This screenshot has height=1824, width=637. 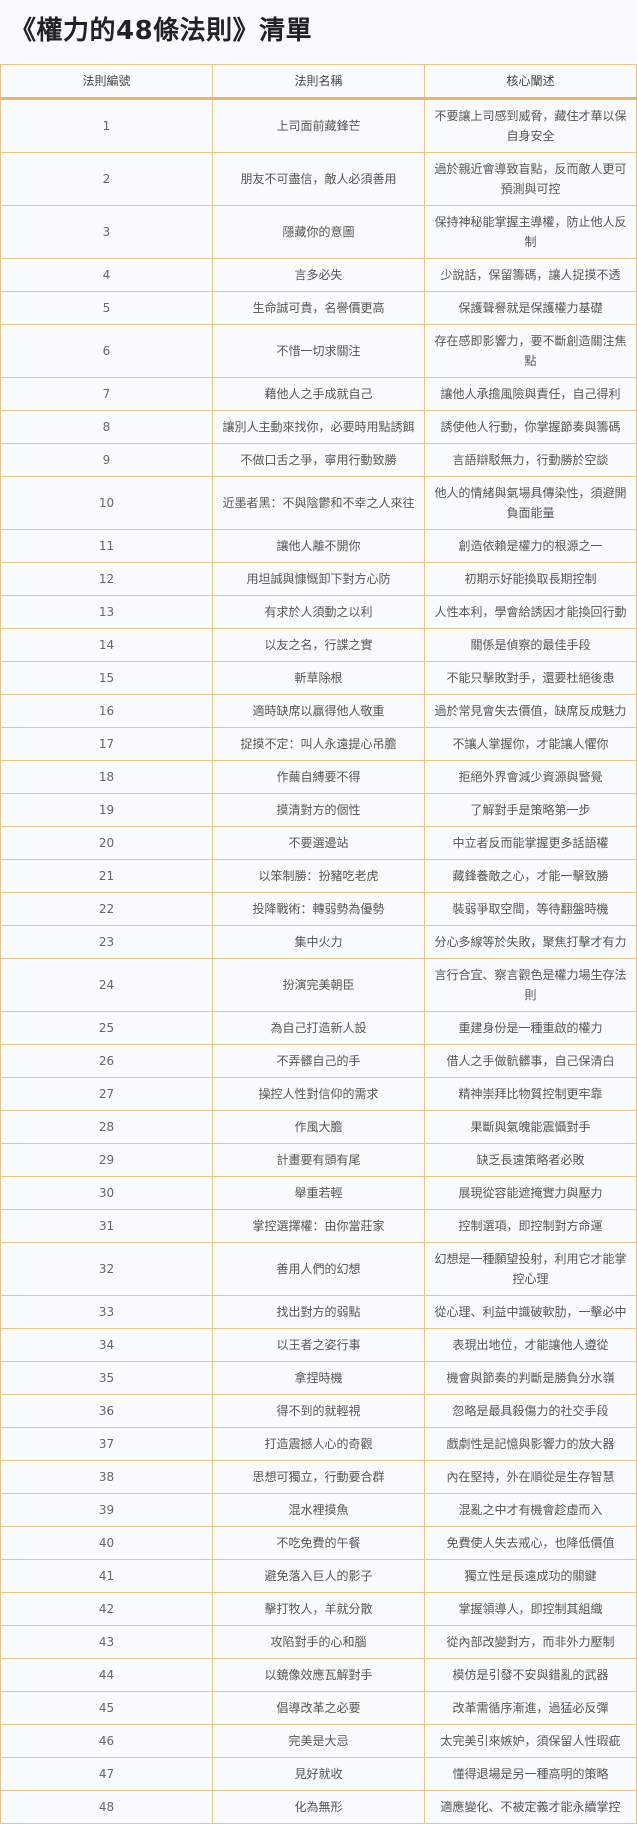 I want to click on core-description-cell: 過於常見會失去價值，缺席反成魅力, so click(x=530, y=711).